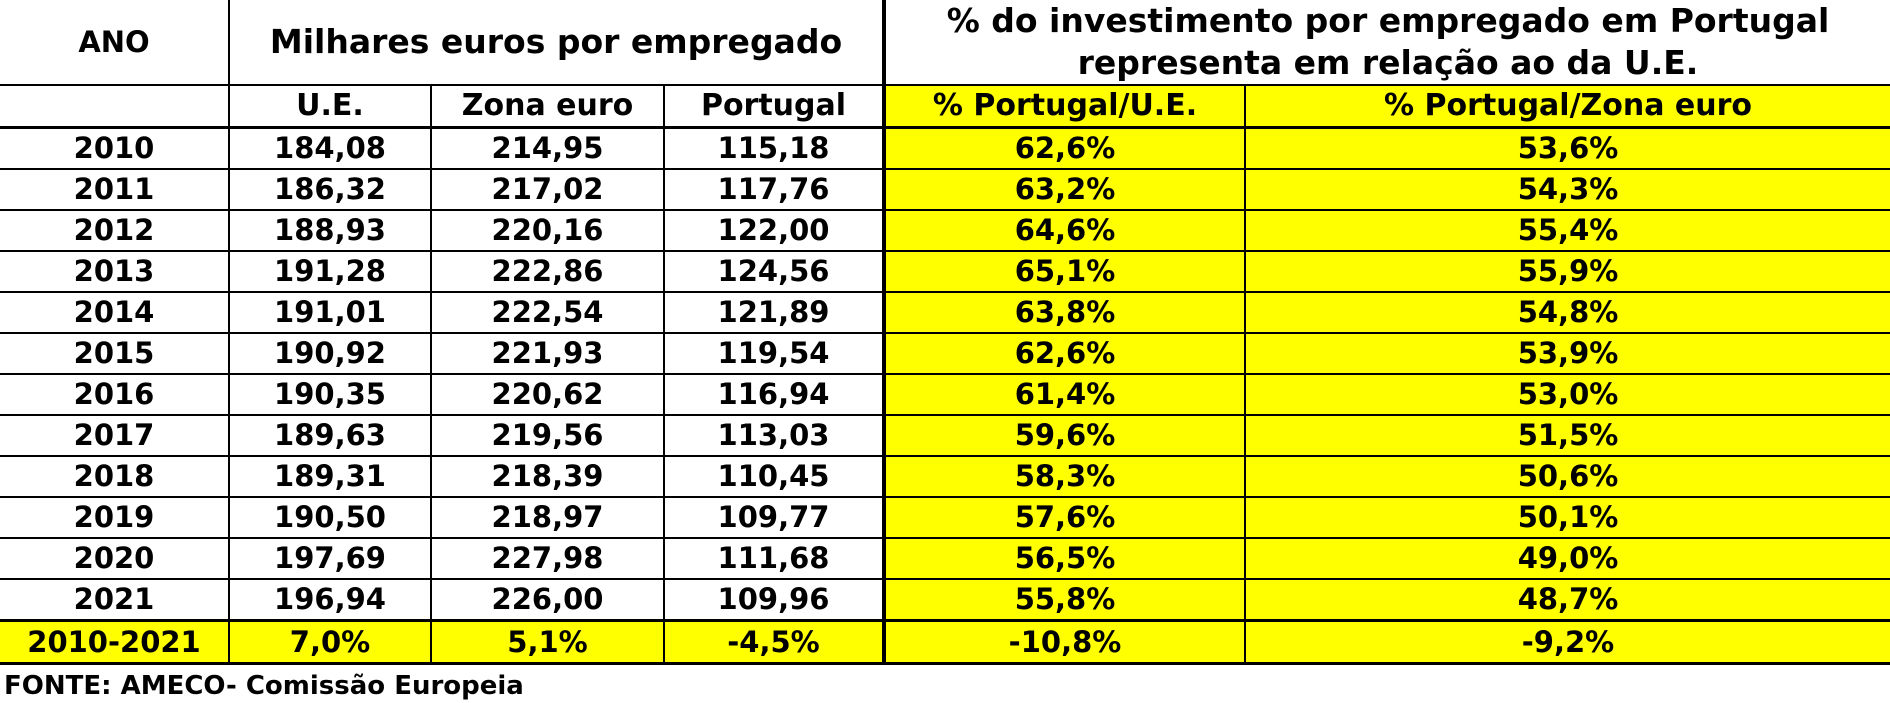 The height and width of the screenshot is (703, 1890). I want to click on cell-pct-portugal-ue: 57,6%, so click(1064, 517).